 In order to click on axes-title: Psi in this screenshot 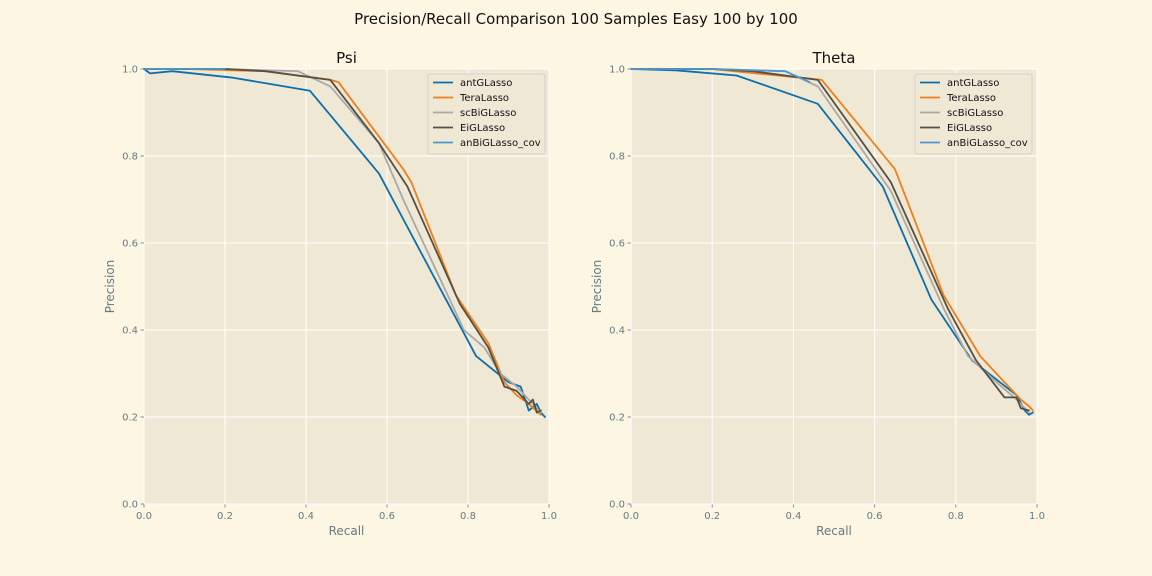, I will do `click(346, 58)`.